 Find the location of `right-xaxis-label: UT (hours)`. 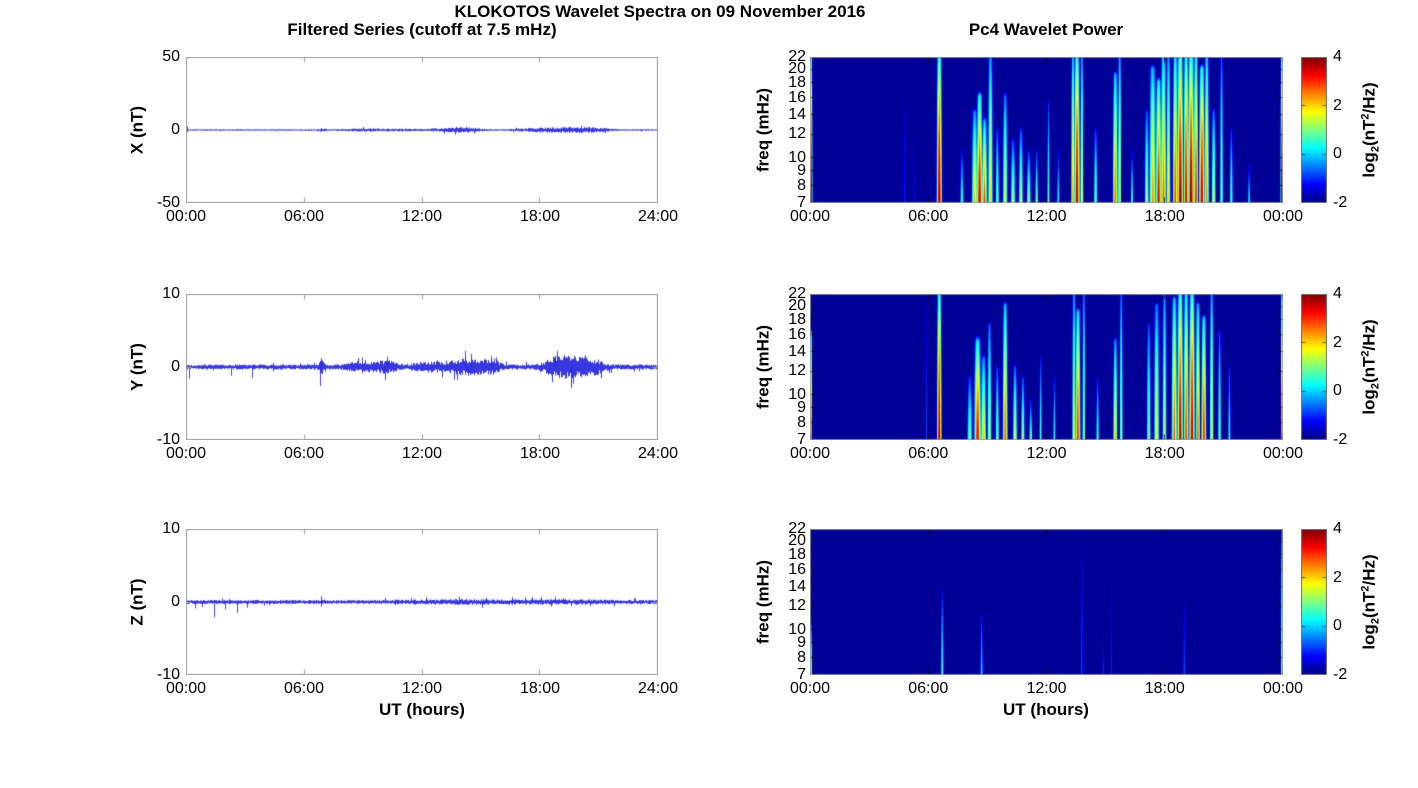

right-xaxis-label: UT (hours) is located at coordinates (1046, 709).